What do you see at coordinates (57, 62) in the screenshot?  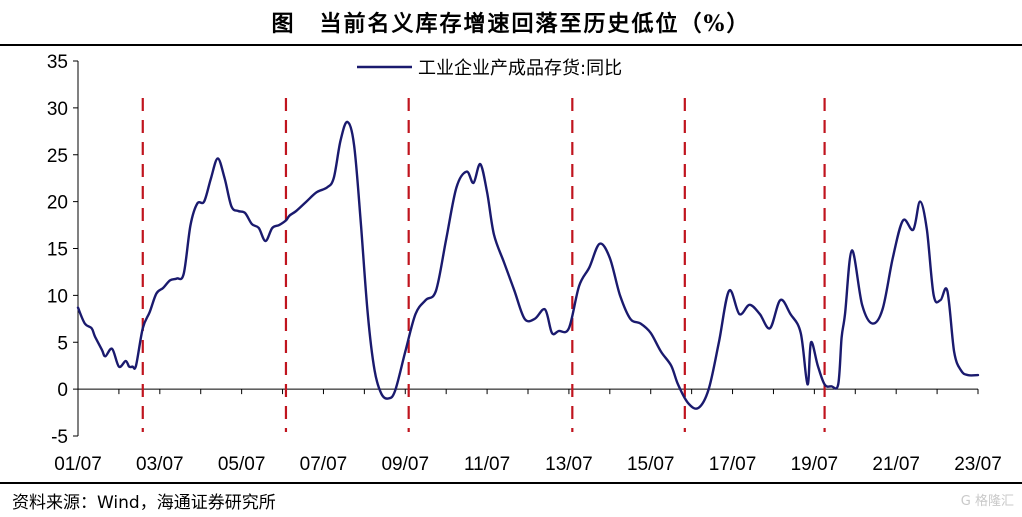 I see `y-tick-label: 35` at bounding box center [57, 62].